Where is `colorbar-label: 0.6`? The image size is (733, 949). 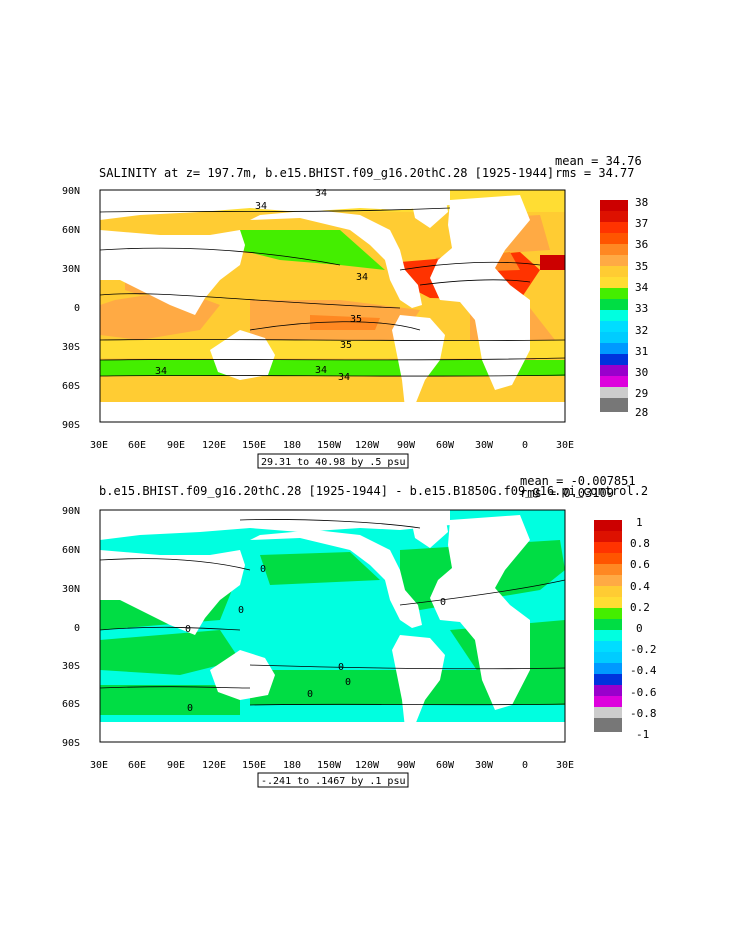
colorbar-label: 0.6 is located at coordinates (640, 564).